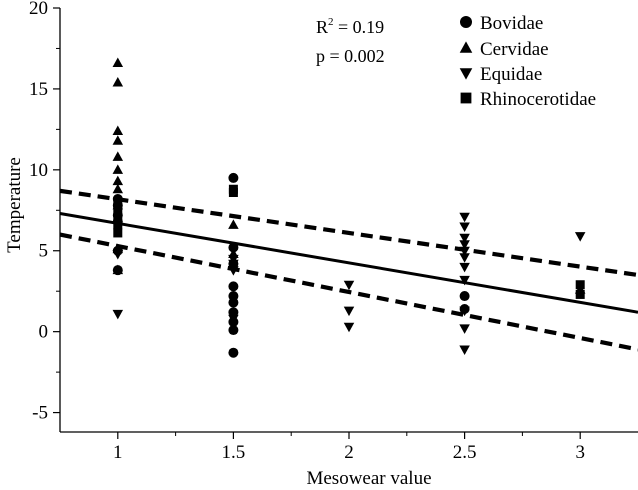  I want to click on x-tick-label: 1.5, so click(234, 452).